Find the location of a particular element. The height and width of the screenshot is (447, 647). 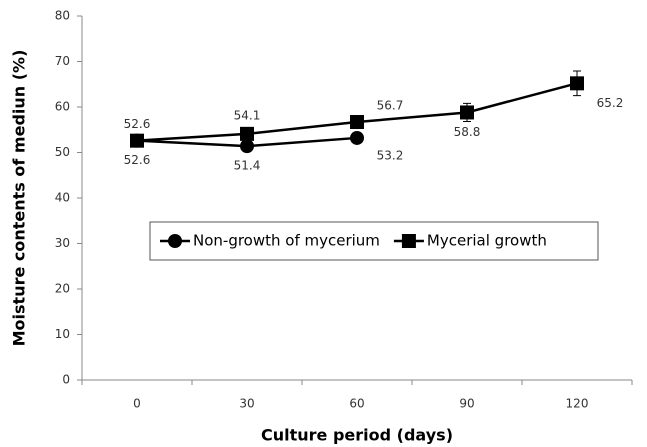

y-tick-label: 70 is located at coordinates (62, 61).